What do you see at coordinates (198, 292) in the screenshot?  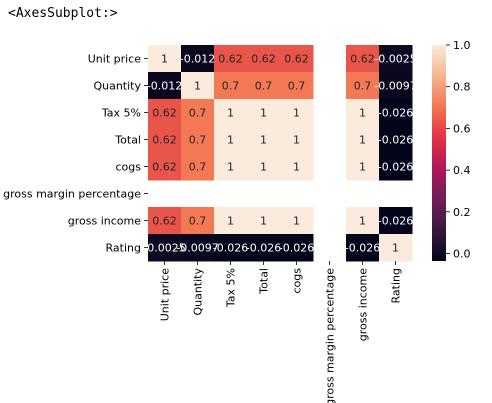 I see `x-tick-label: Quantity` at bounding box center [198, 292].